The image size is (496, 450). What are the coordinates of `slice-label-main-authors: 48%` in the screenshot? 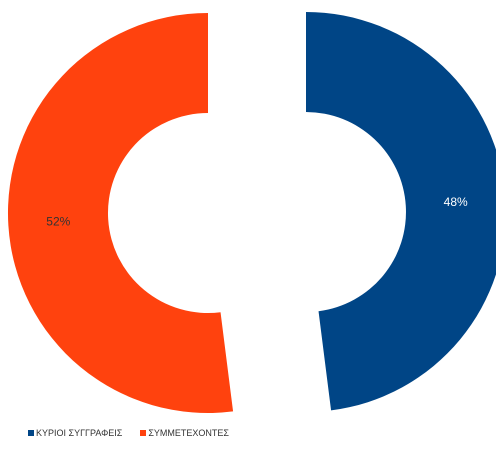 It's located at (456, 202).